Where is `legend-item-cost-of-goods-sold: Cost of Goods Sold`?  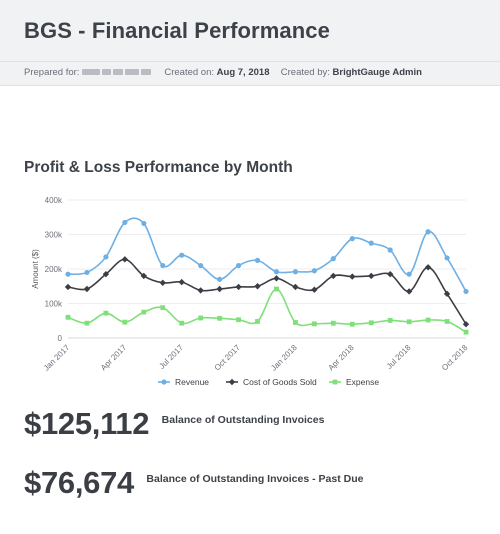
legend-item-cost-of-goods-sold: Cost of Goods Sold is located at coordinates (271, 382).